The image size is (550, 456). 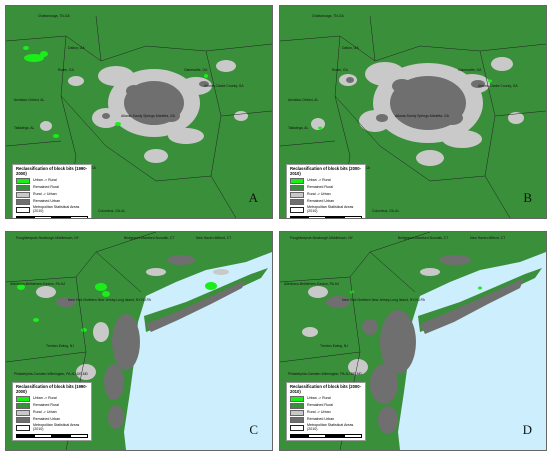 What do you see at coordinates (527, 429) in the screenshot?
I see `panel-label: D` at bounding box center [527, 429].